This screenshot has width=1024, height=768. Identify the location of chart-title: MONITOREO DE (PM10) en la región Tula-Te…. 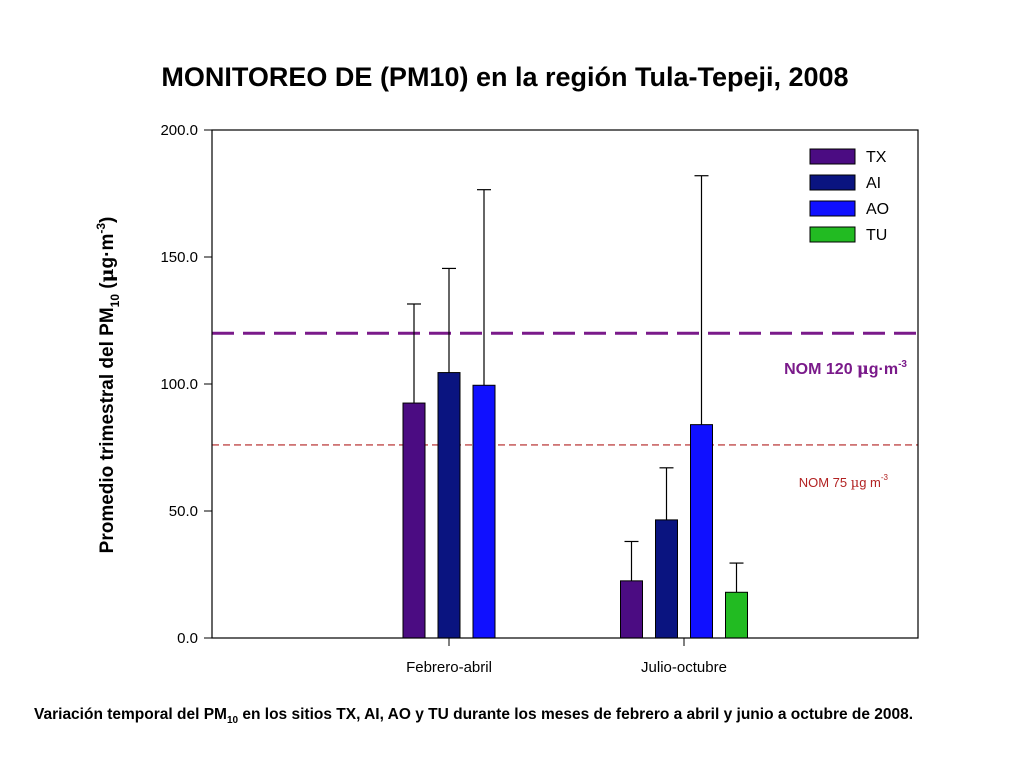
(505, 77).